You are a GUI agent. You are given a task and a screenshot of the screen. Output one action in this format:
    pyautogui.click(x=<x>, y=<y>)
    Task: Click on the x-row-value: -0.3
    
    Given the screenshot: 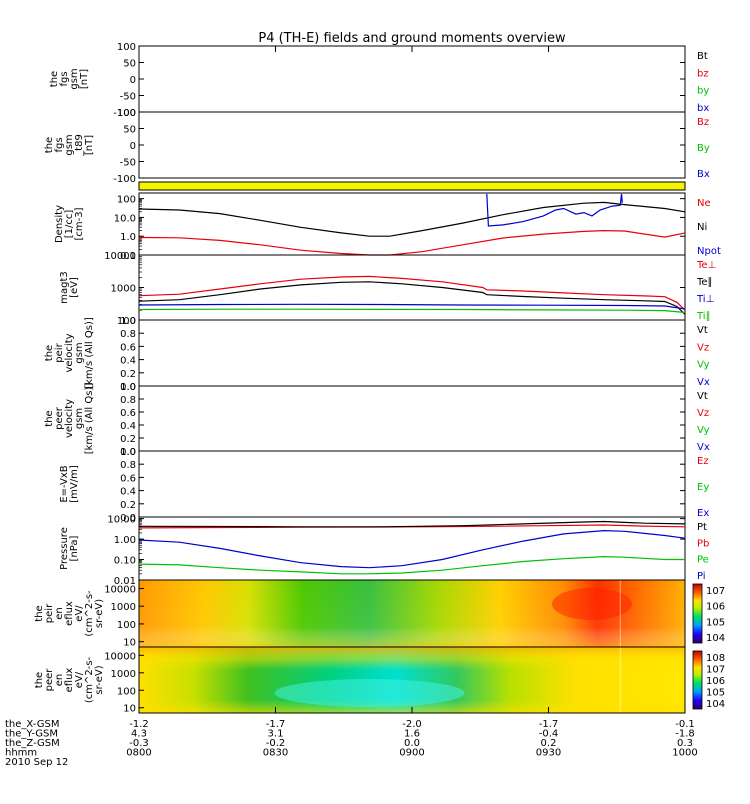 What is the action you would take?
    pyautogui.click(x=139, y=743)
    